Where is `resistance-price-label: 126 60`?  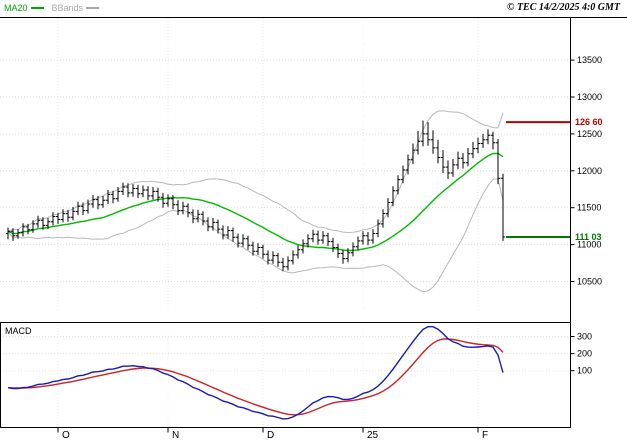 resistance-price-label: 126 60 is located at coordinates (589, 122).